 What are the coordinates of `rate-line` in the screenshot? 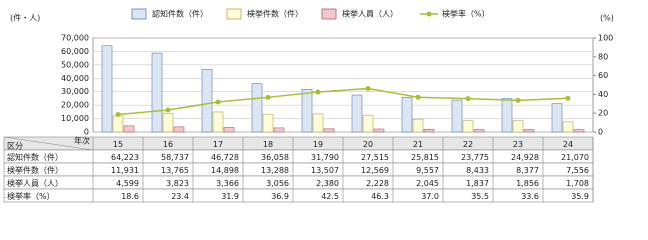 It's located at (343, 101).